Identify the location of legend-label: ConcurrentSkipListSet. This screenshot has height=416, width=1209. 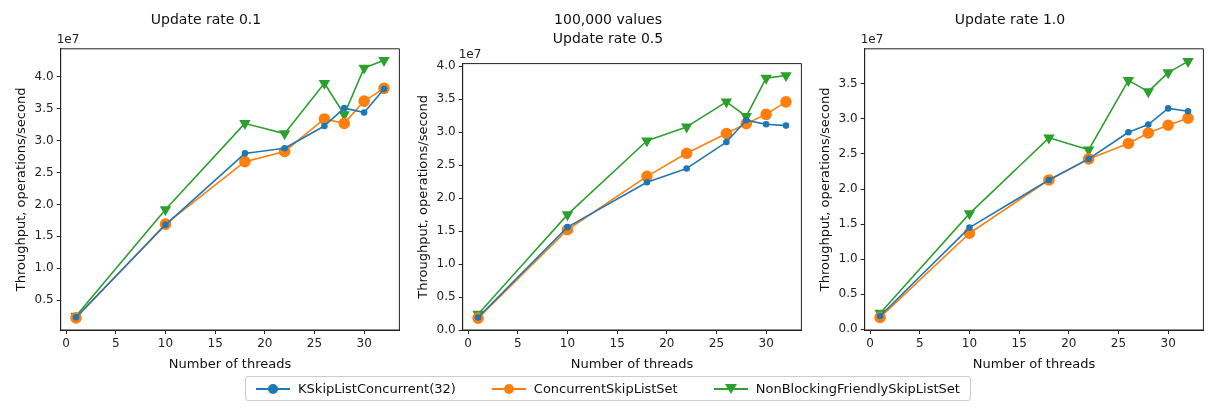
(605, 388).